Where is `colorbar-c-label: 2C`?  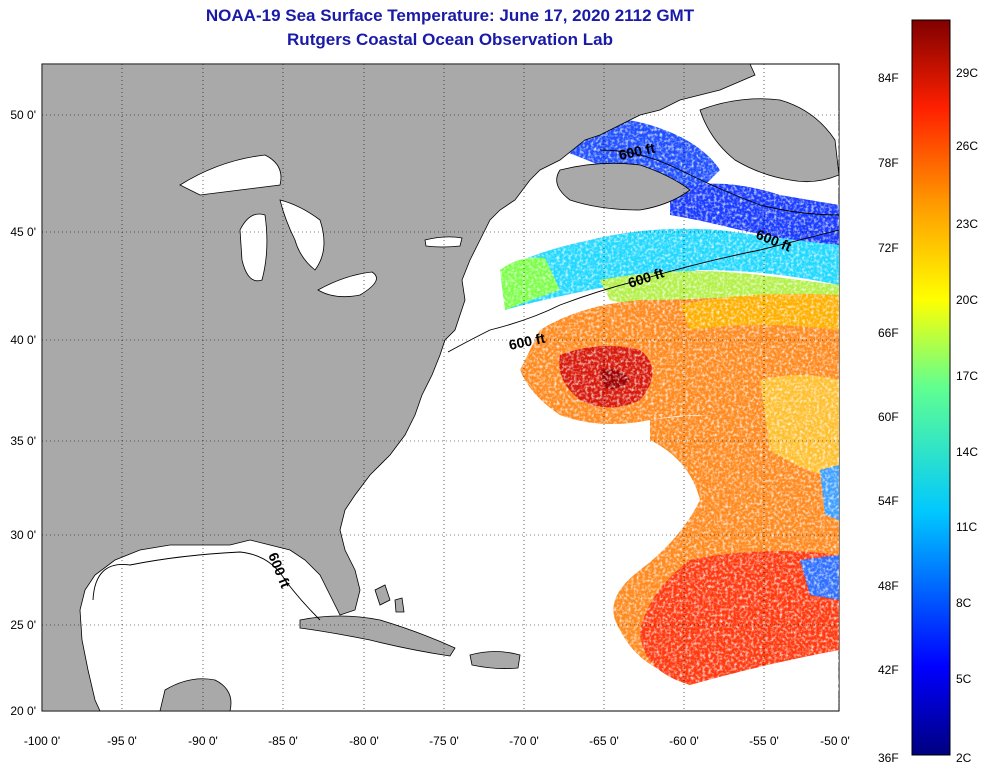 colorbar-c-label: 2C is located at coordinates (964, 758).